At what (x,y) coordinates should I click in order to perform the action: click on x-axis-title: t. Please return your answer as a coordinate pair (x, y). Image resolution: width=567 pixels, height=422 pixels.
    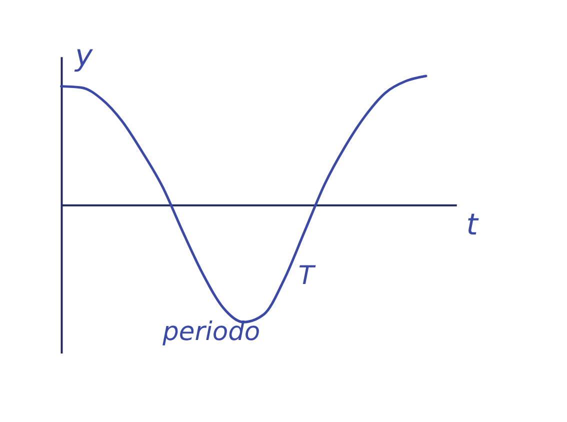
    Looking at the image, I should click on (473, 224).